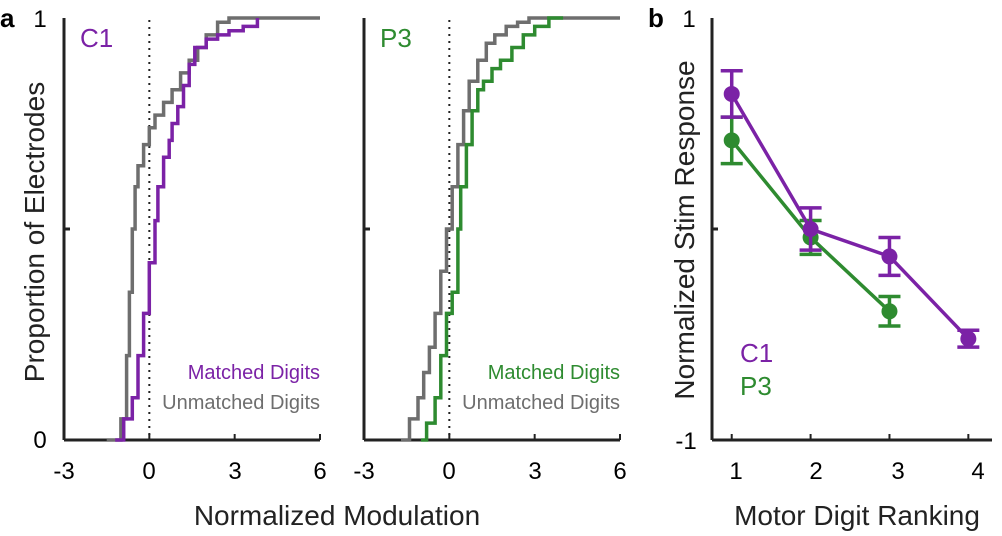 The image size is (1002, 536). What do you see at coordinates (685, 441) in the screenshot?
I see `chart-b-ytick-0: -1` at bounding box center [685, 441].